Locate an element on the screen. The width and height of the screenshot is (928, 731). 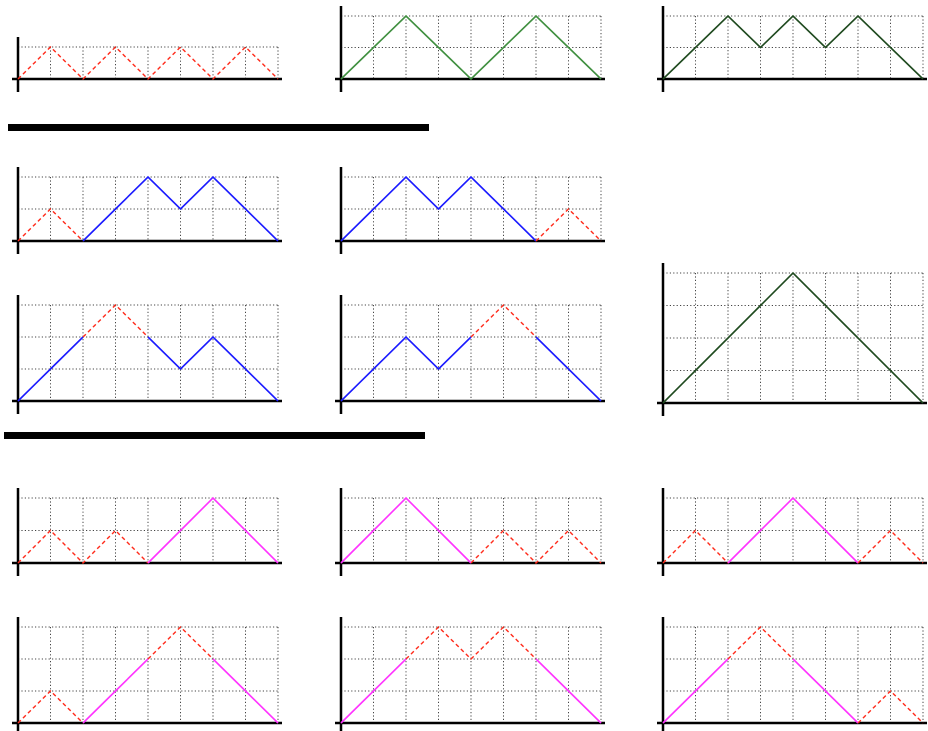
grid-r2c2 is located at coordinates (471, 208).